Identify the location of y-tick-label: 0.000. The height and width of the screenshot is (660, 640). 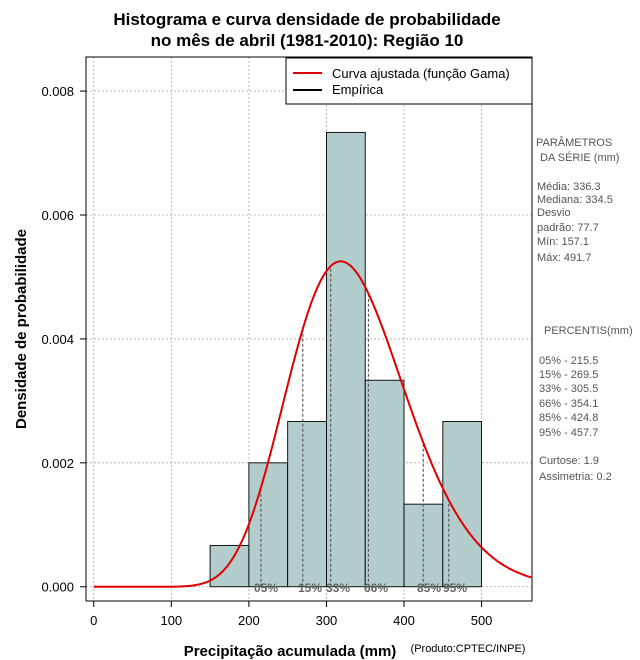
(57, 587).